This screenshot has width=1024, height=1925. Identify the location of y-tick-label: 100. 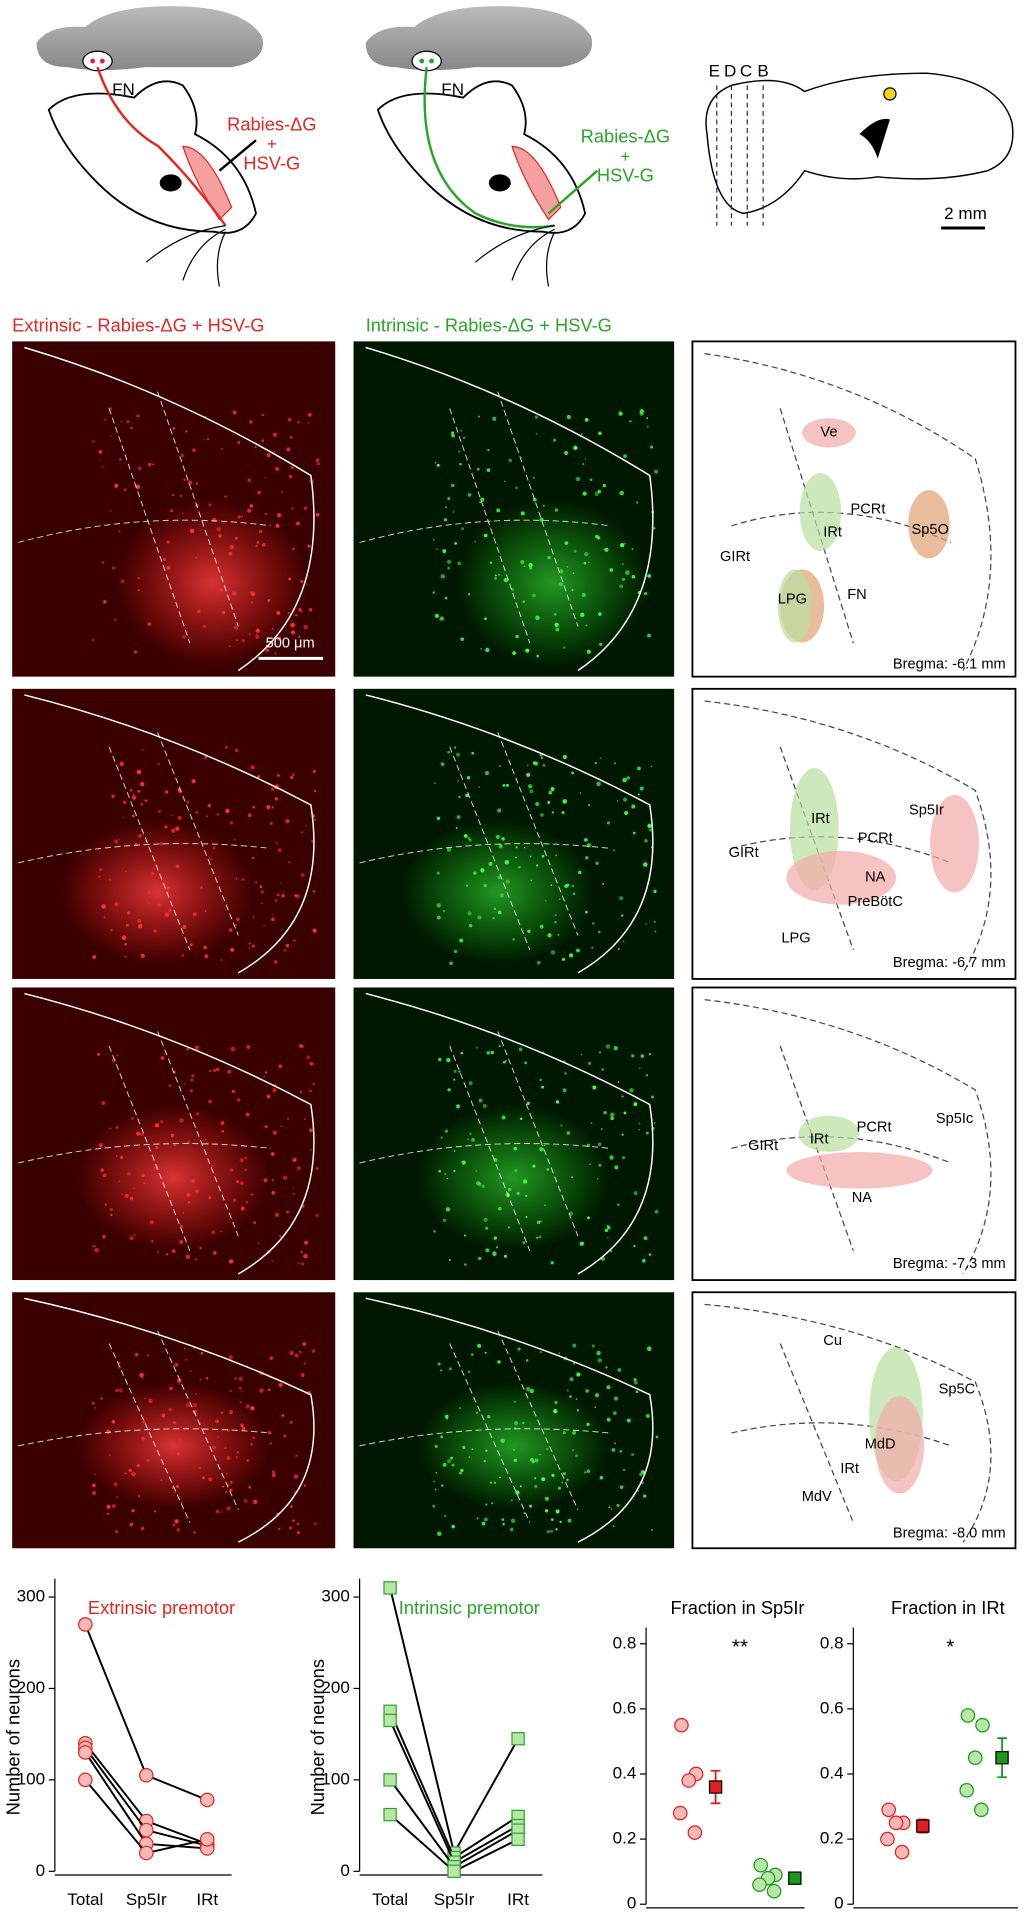
(335, 1778).